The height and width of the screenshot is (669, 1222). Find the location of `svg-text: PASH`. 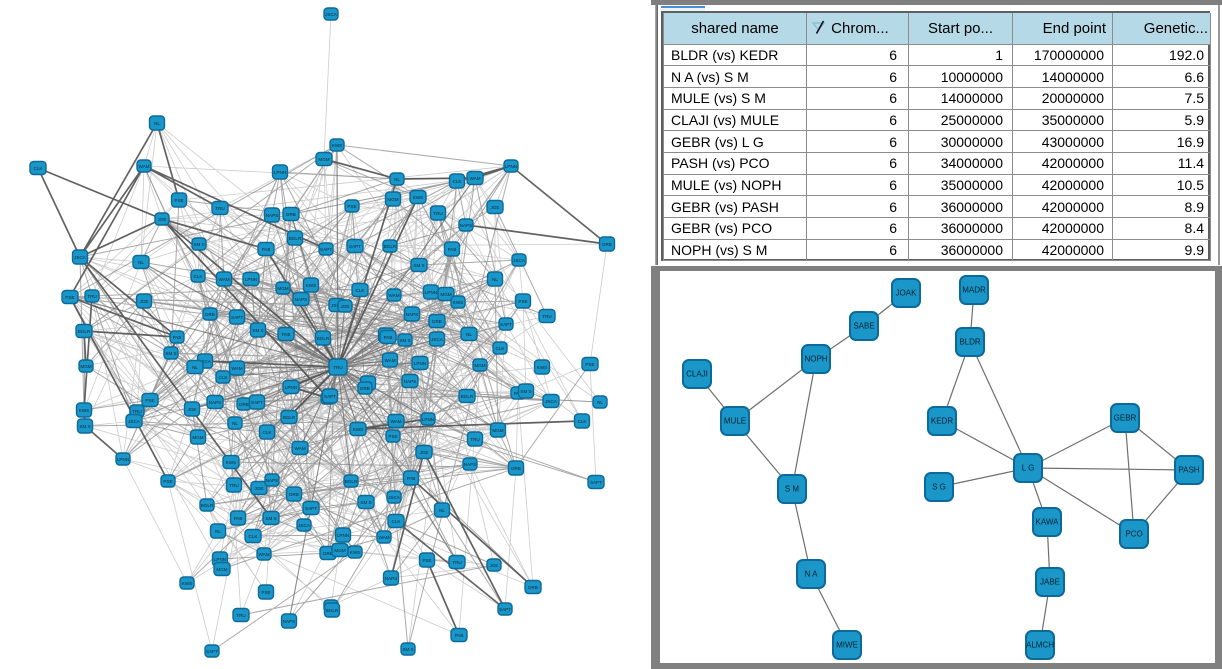

svg-text: PASH is located at coordinates (1188, 470).